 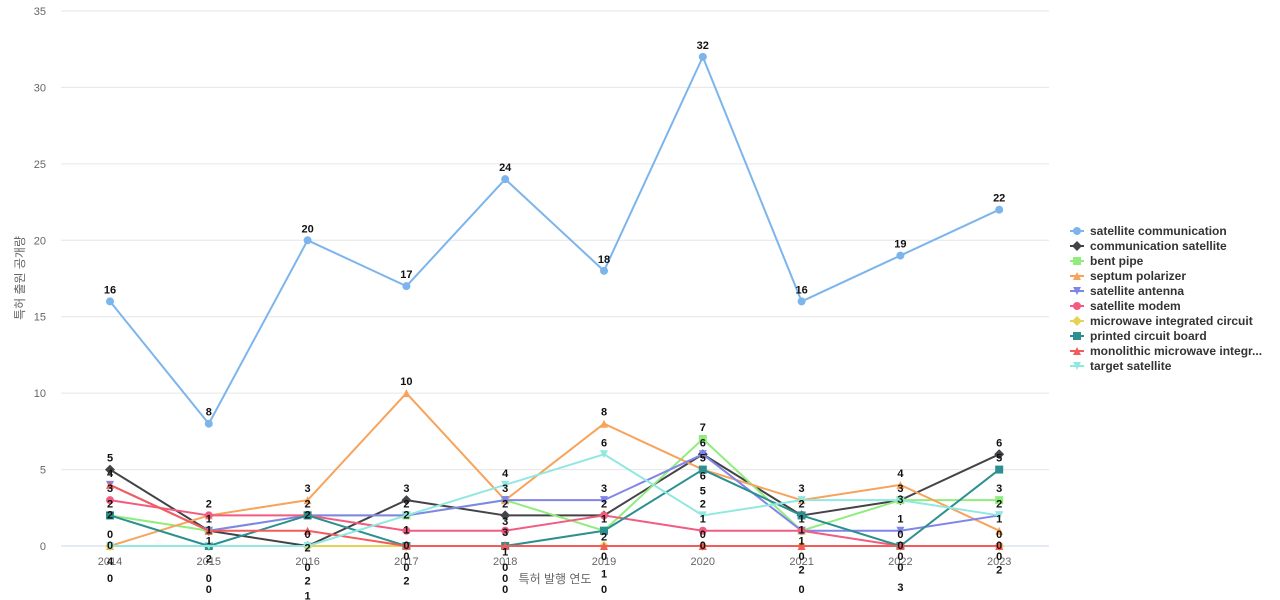 I want to click on y-tick-label: 20, so click(x=40, y=241).